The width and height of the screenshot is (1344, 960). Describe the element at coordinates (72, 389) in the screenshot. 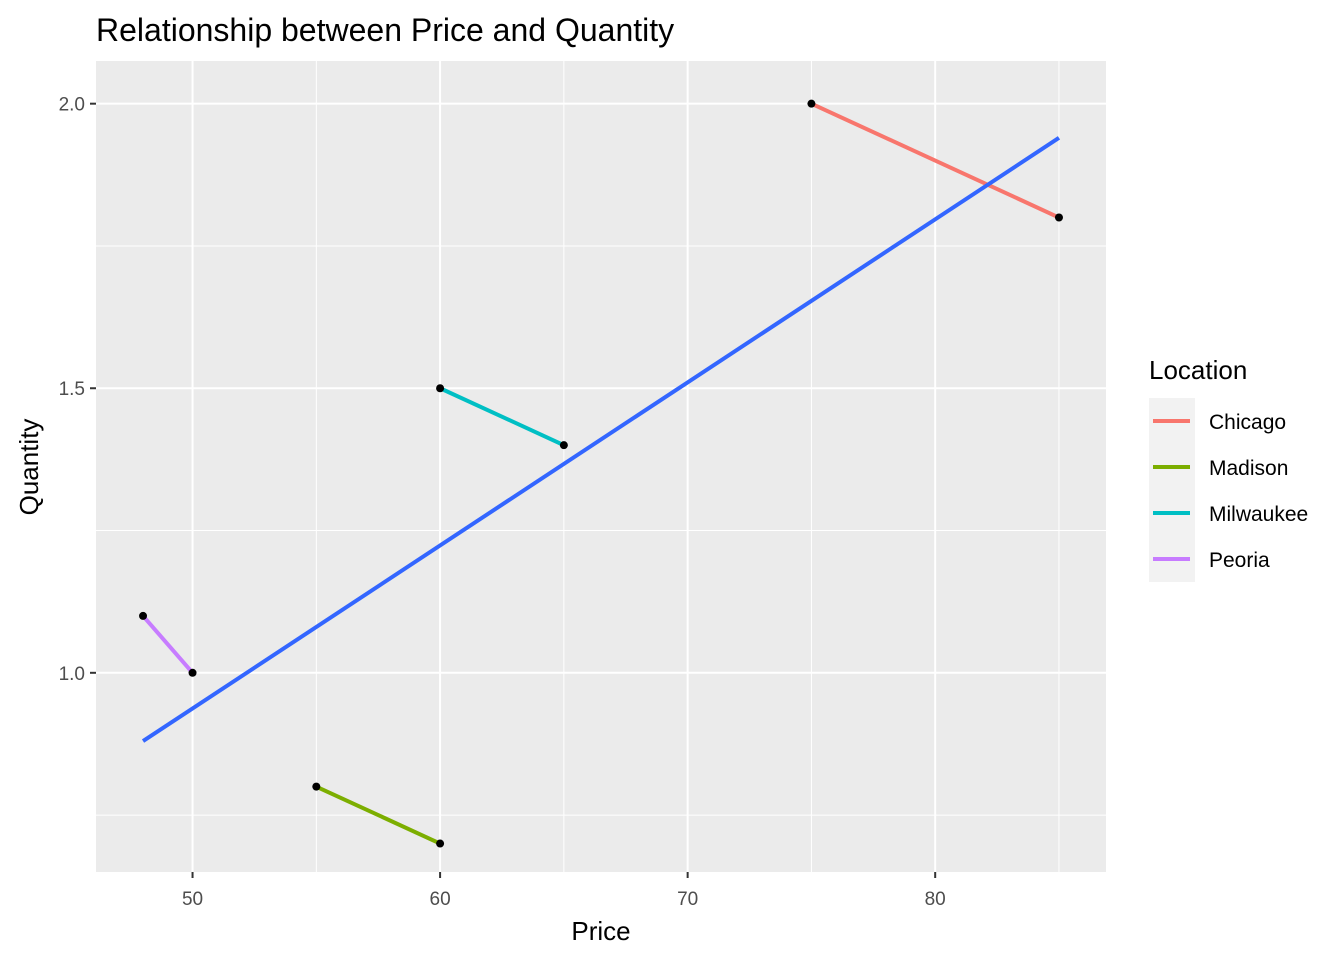

I see `y-tick-label-1: 1.5` at that location.